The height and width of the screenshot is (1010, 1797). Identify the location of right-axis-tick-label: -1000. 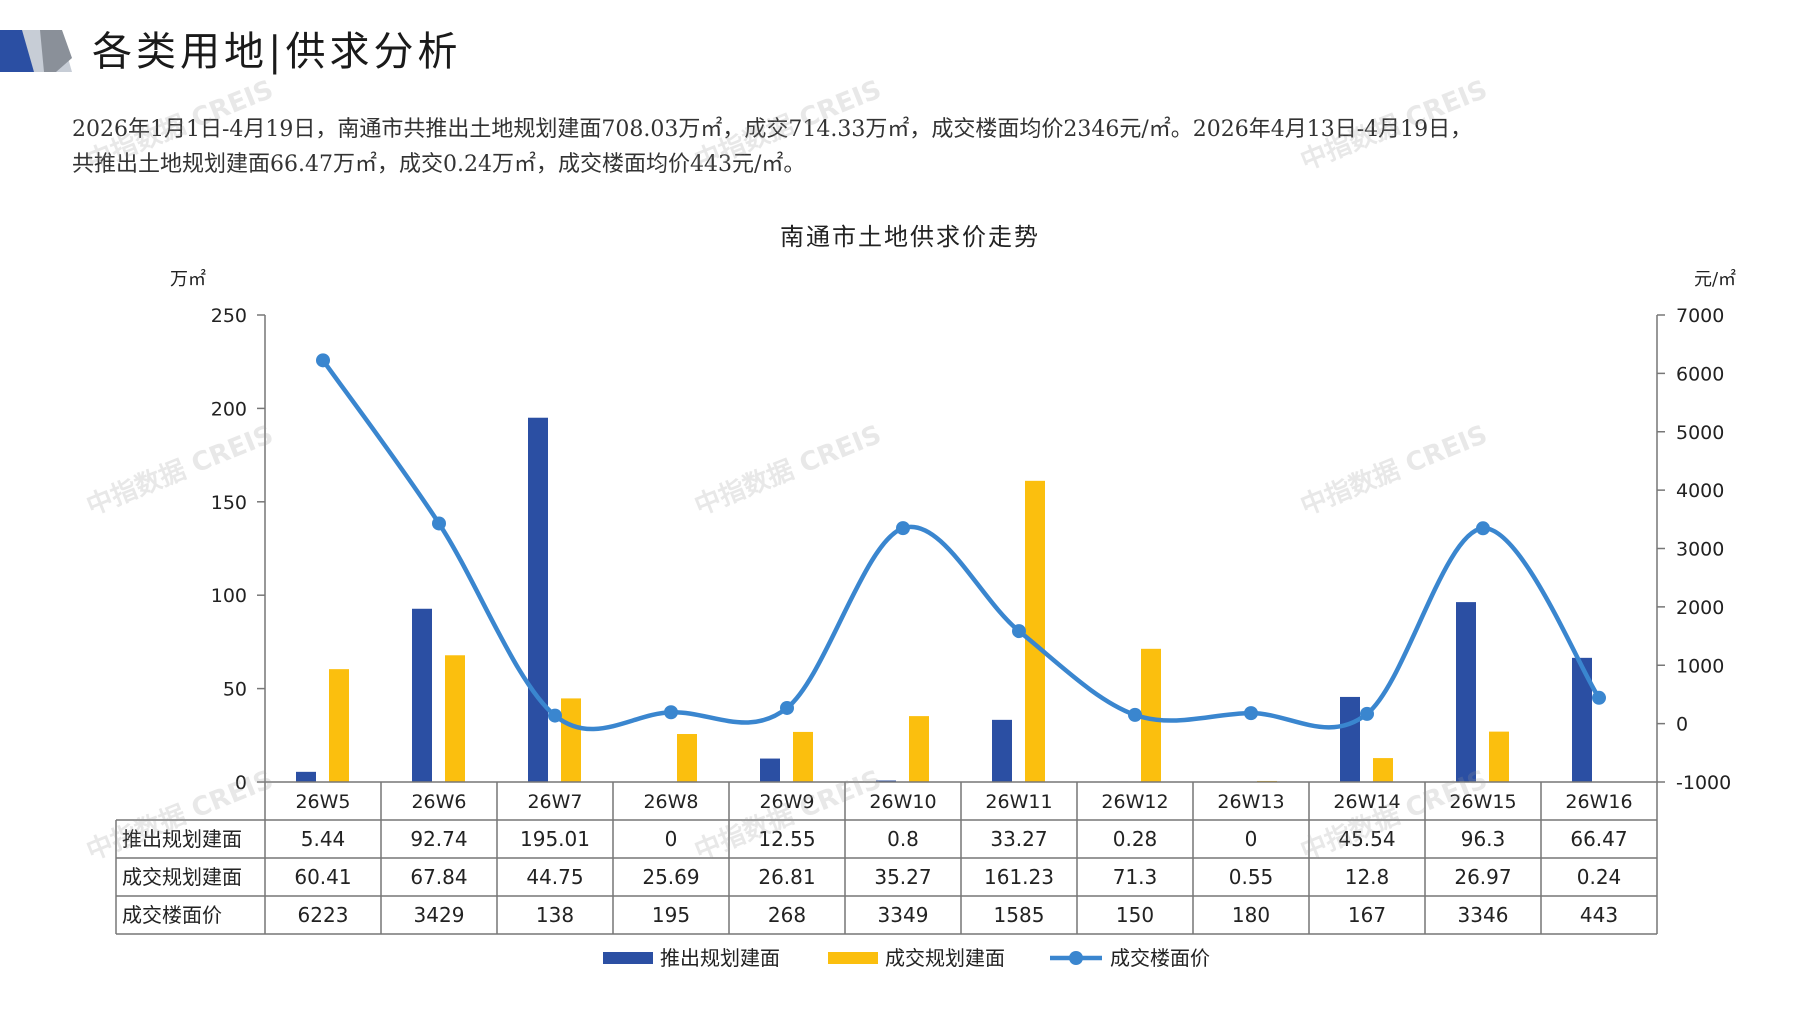
(1703, 783).